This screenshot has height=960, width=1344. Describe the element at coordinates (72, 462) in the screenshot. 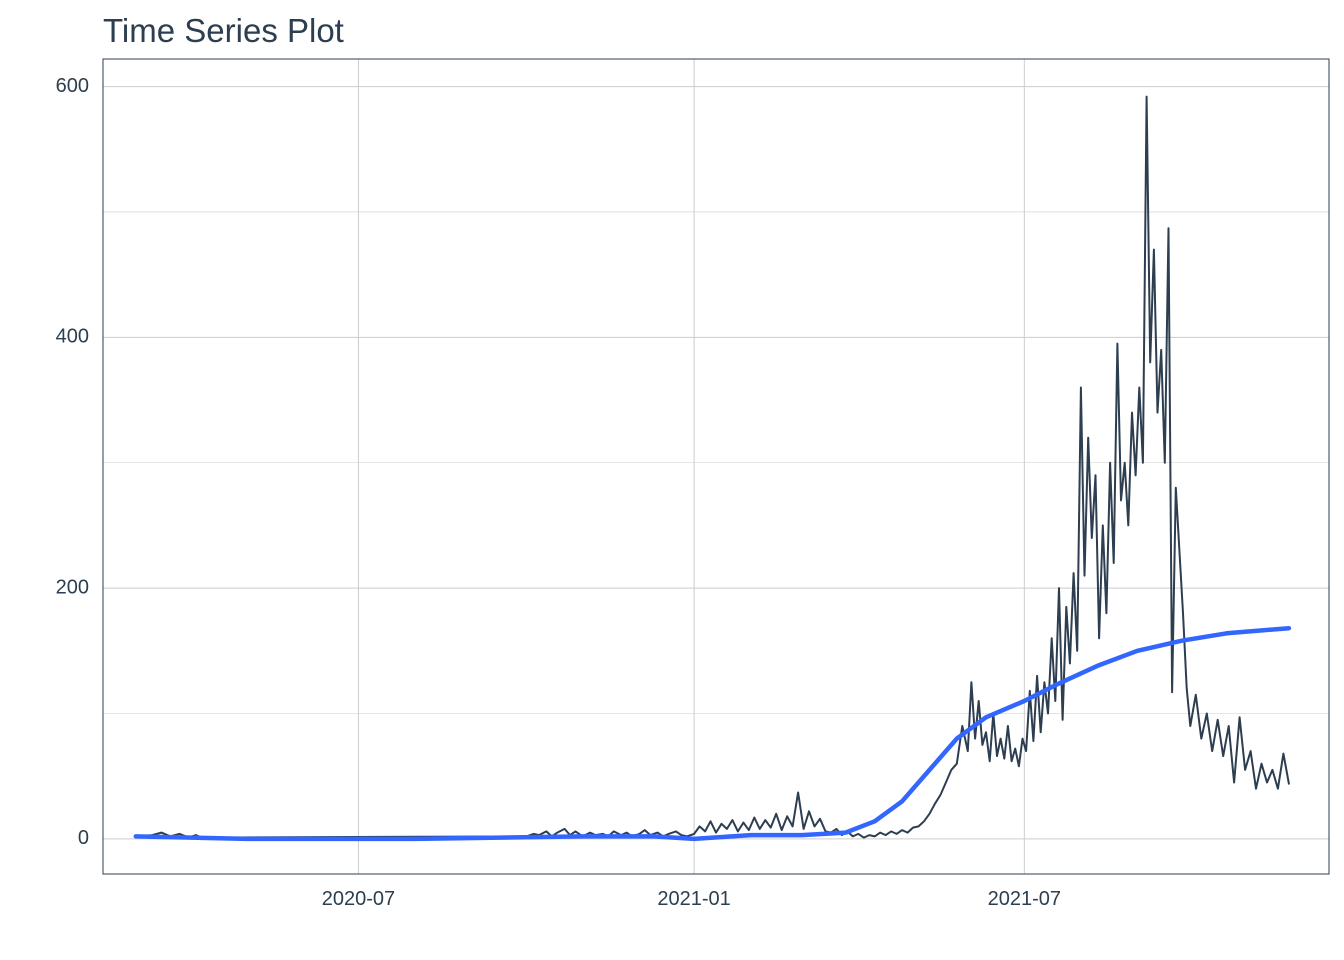

I see `y-axis-labels: 0 200 400 600` at that location.